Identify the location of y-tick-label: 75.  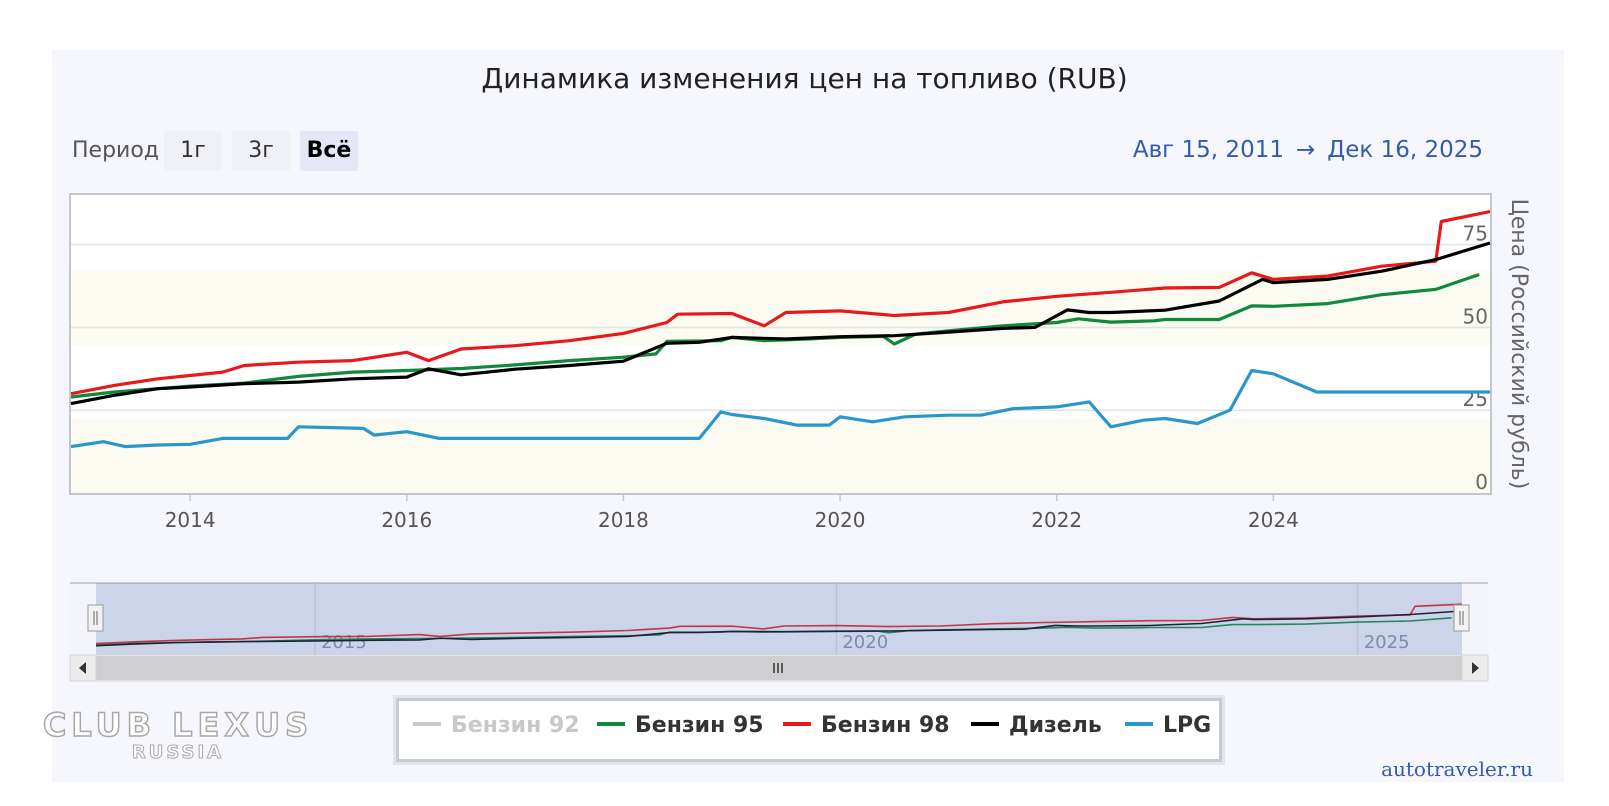
(1475, 234).